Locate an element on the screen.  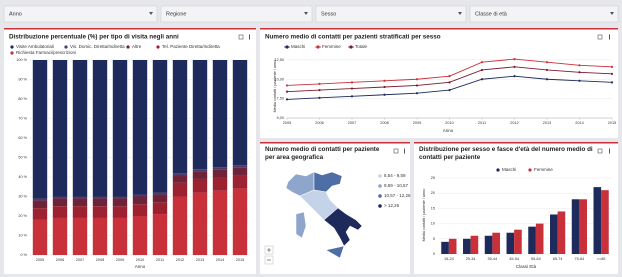
y-tick-label: 90 % is located at coordinates (22, 80).